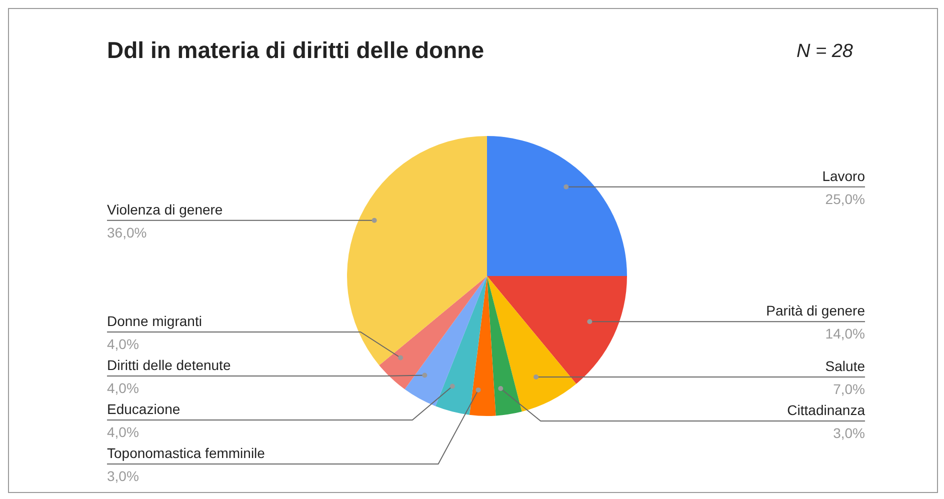  I want to click on data-label: 7,0%, so click(849, 389).